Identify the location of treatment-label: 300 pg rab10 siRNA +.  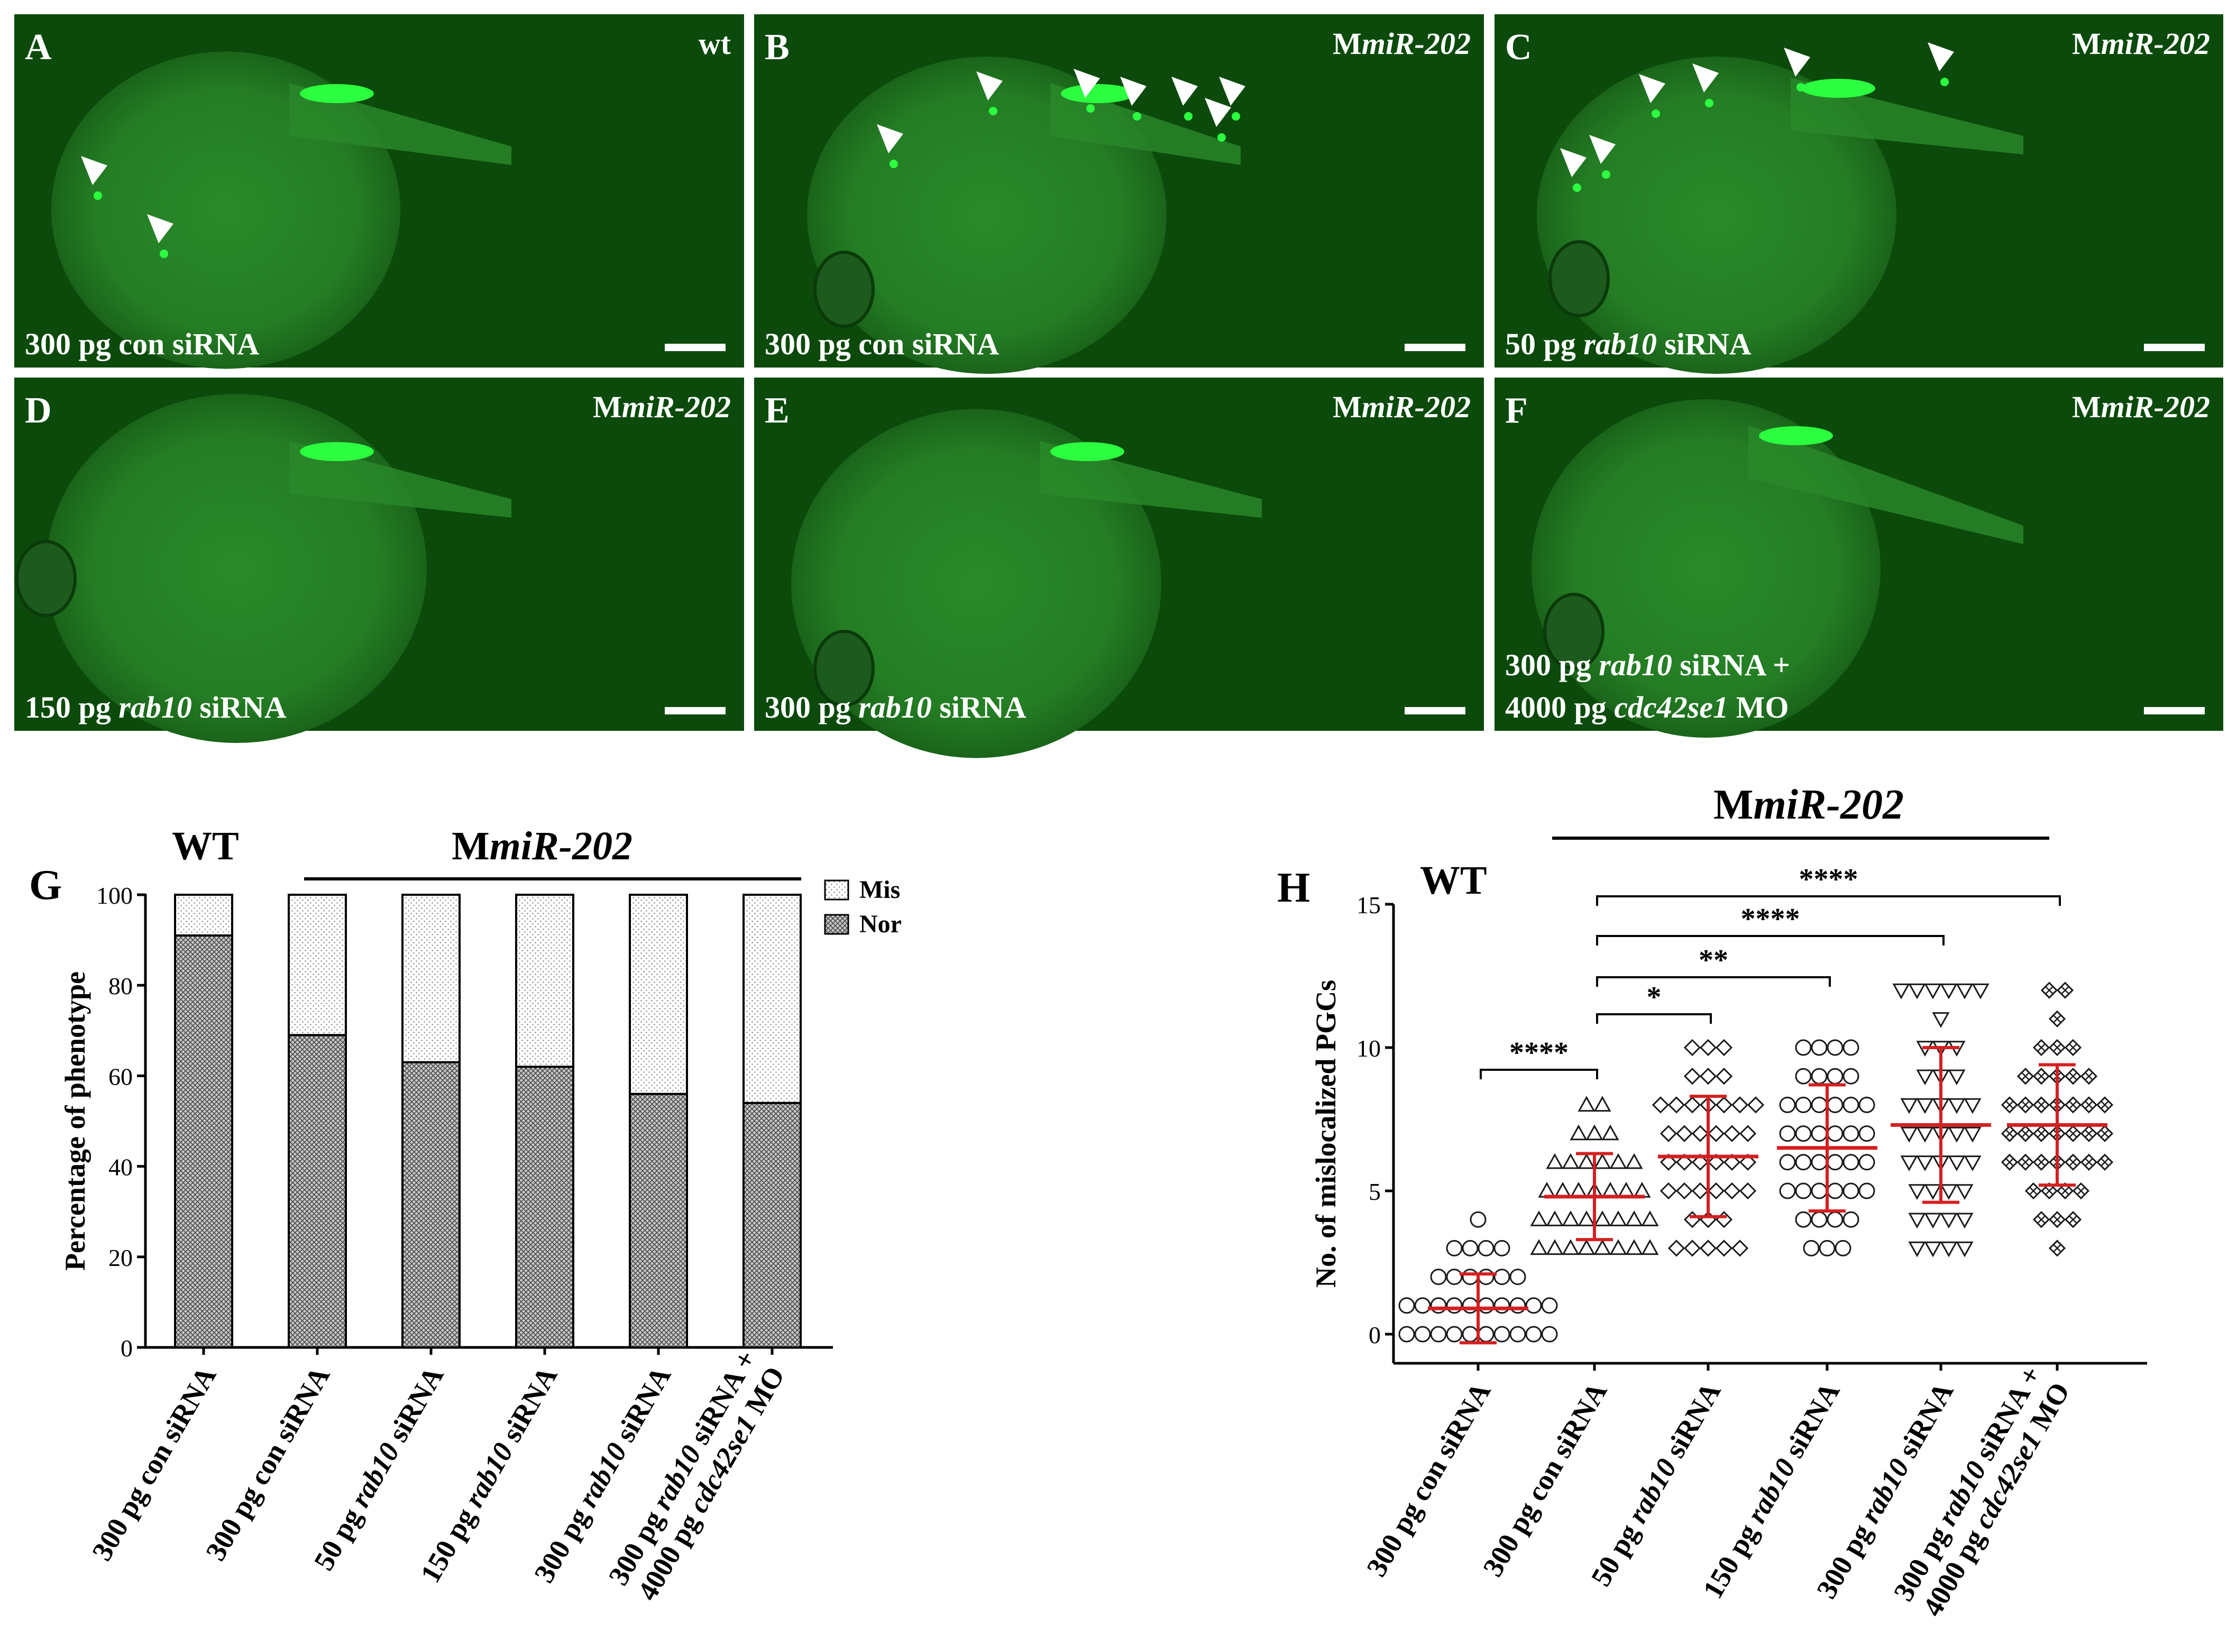
(1648, 665).